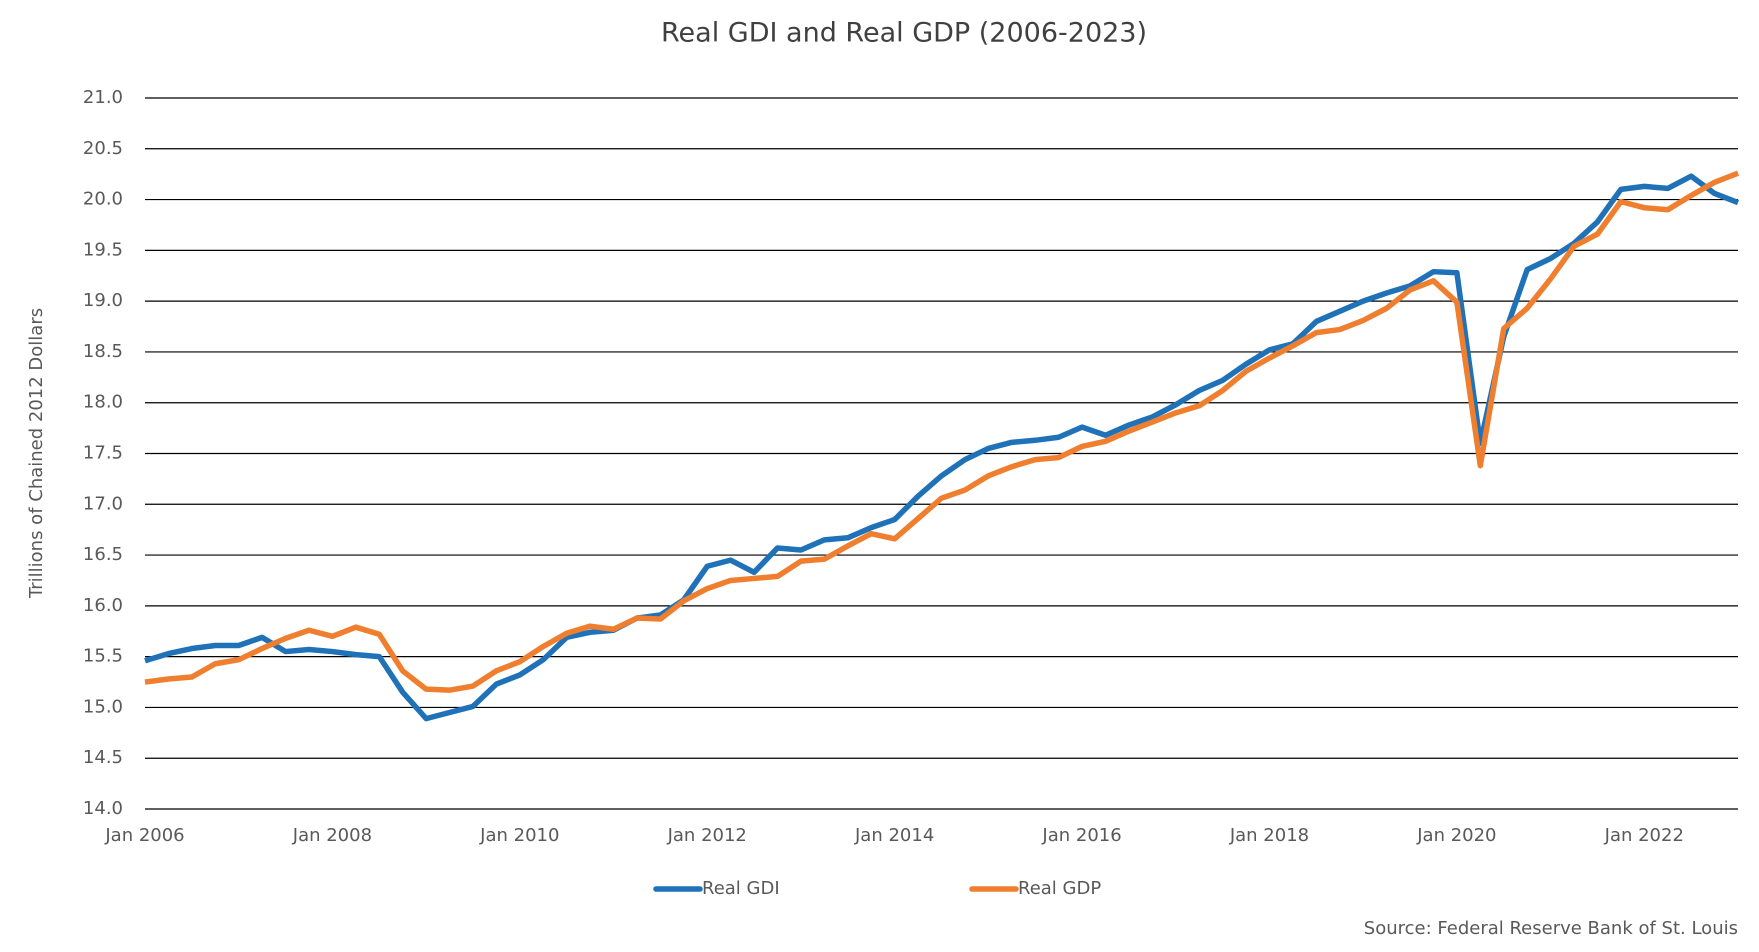 The image size is (1759, 952). I want to click on y-tick-label: 19.5, so click(103, 249).